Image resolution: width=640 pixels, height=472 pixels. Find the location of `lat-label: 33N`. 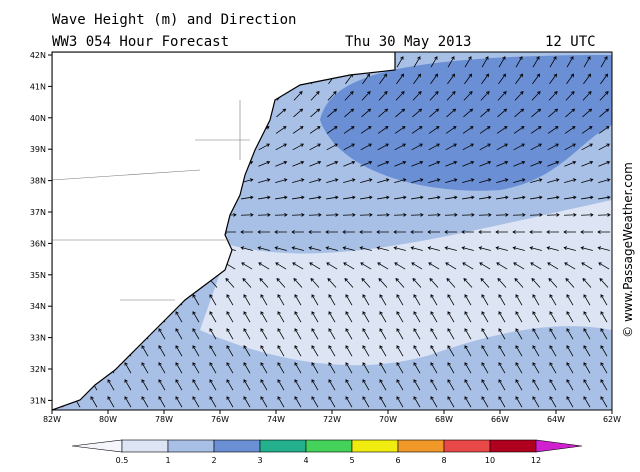

lat-label: 33N is located at coordinates (38, 338).